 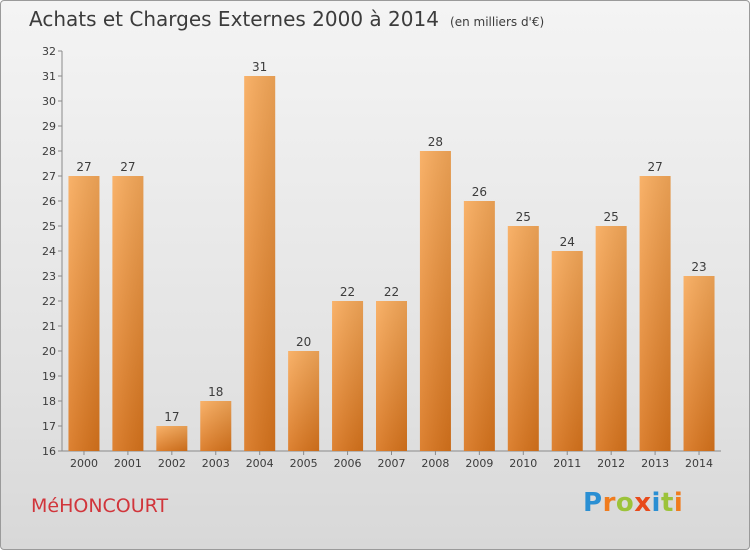 What do you see at coordinates (259, 67) in the screenshot?
I see `bar-value-label: 31` at bounding box center [259, 67].